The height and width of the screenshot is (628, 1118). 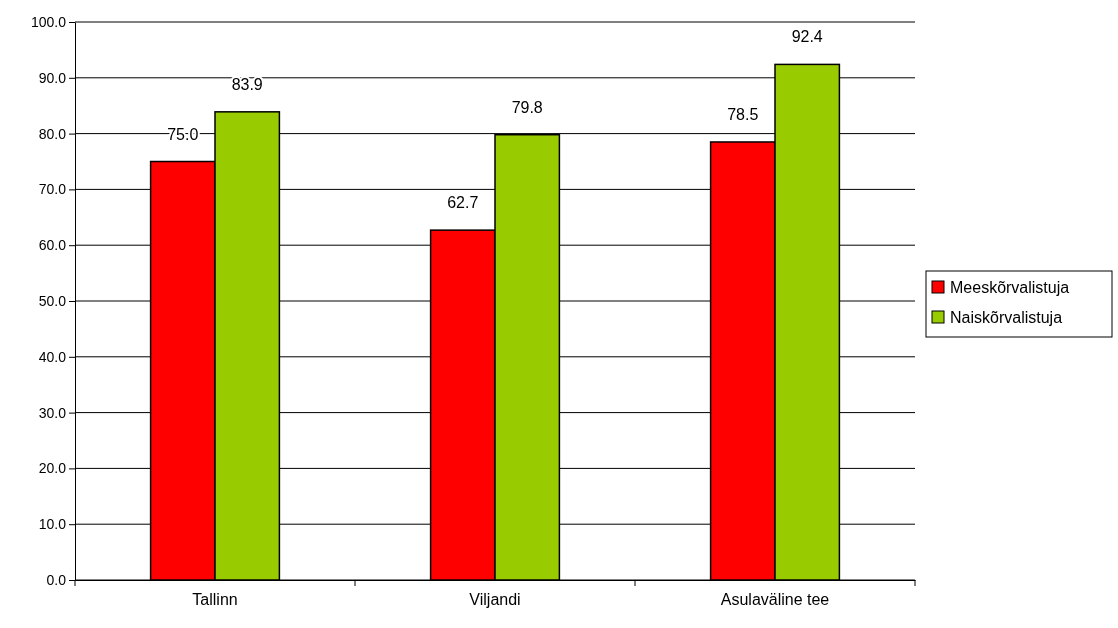 What do you see at coordinates (743, 114) in the screenshot?
I see `data-label: 78.5` at bounding box center [743, 114].